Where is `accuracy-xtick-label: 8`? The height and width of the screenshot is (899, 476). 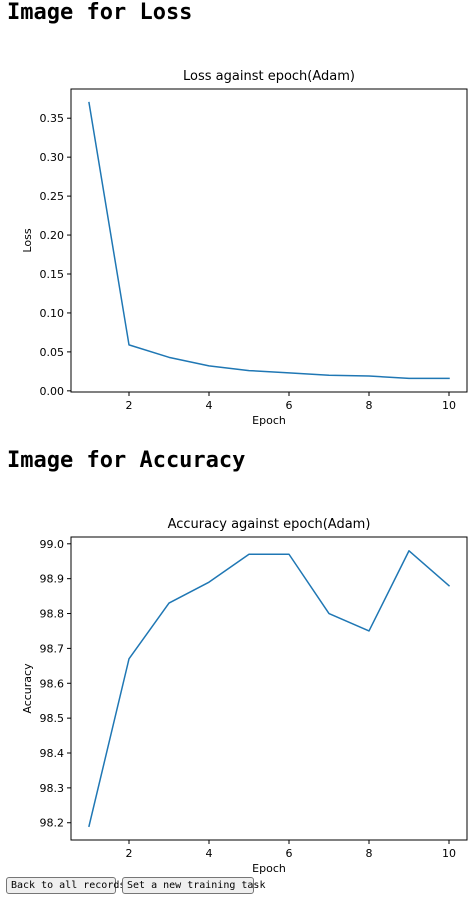
accuracy-xtick-label: 8 is located at coordinates (369, 853).